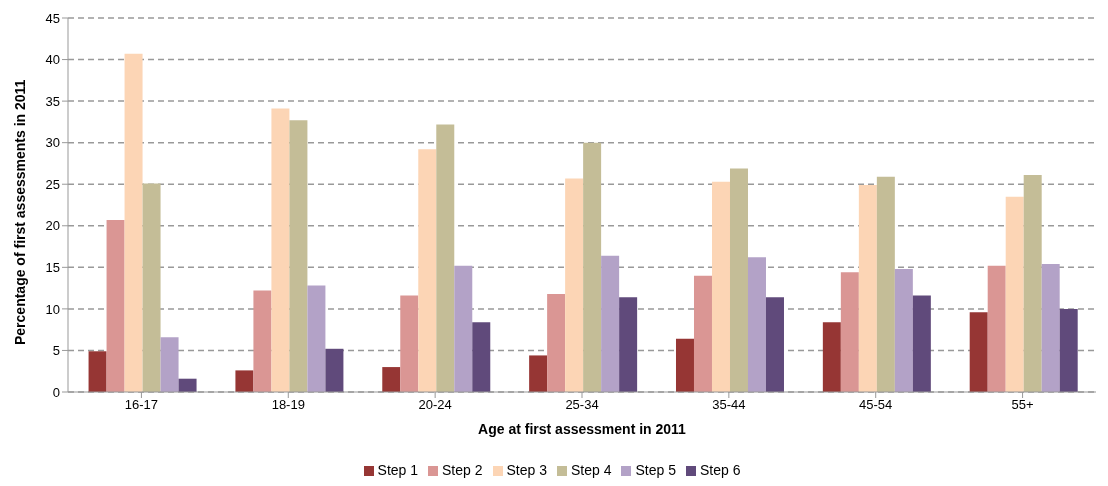 This screenshot has height=486, width=1108. What do you see at coordinates (720, 470) in the screenshot?
I see `legend-label: Step 6` at bounding box center [720, 470].